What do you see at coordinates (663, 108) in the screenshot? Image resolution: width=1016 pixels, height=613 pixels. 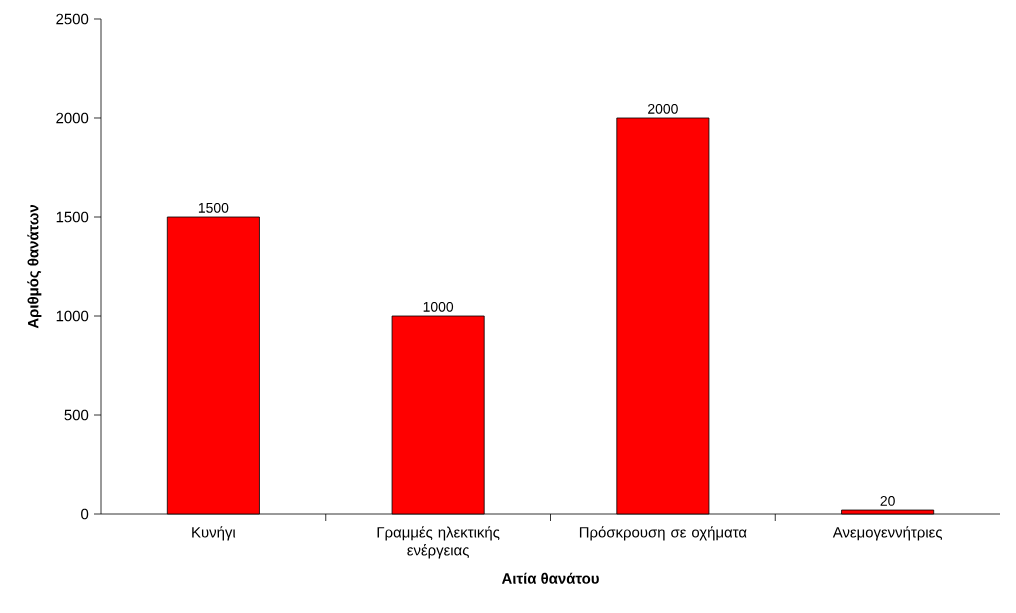 I see `data-label: 2000` at bounding box center [663, 108].